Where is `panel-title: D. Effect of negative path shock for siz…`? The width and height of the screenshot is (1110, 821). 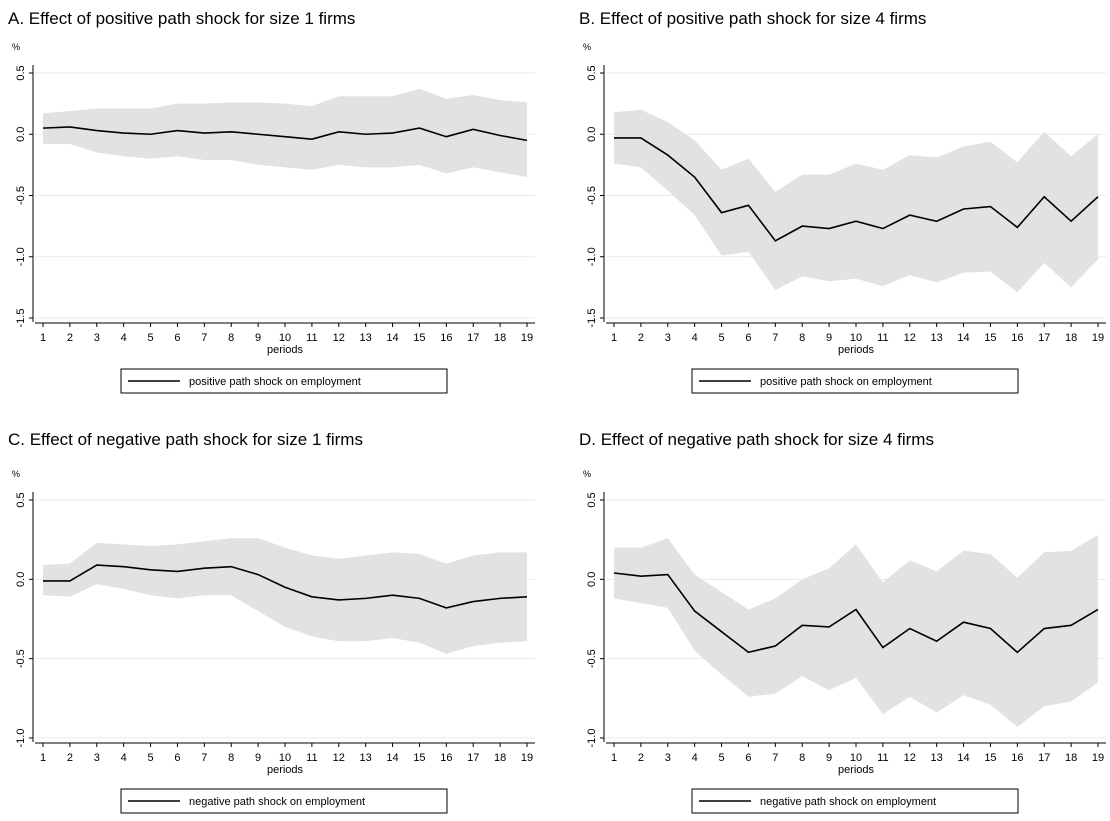 panel-title: D. Effect of negative path shock for siz… is located at coordinates (756, 439).